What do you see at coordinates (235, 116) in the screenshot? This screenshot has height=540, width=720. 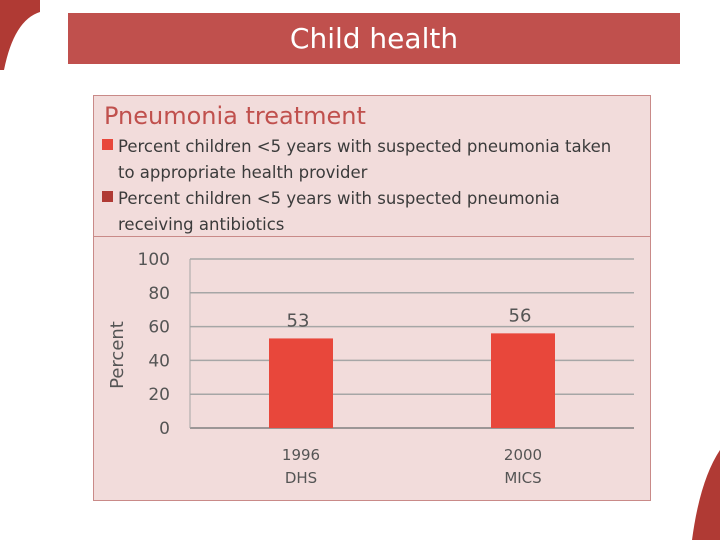 I see `chart-title: Pneumonia treatment` at bounding box center [235, 116].